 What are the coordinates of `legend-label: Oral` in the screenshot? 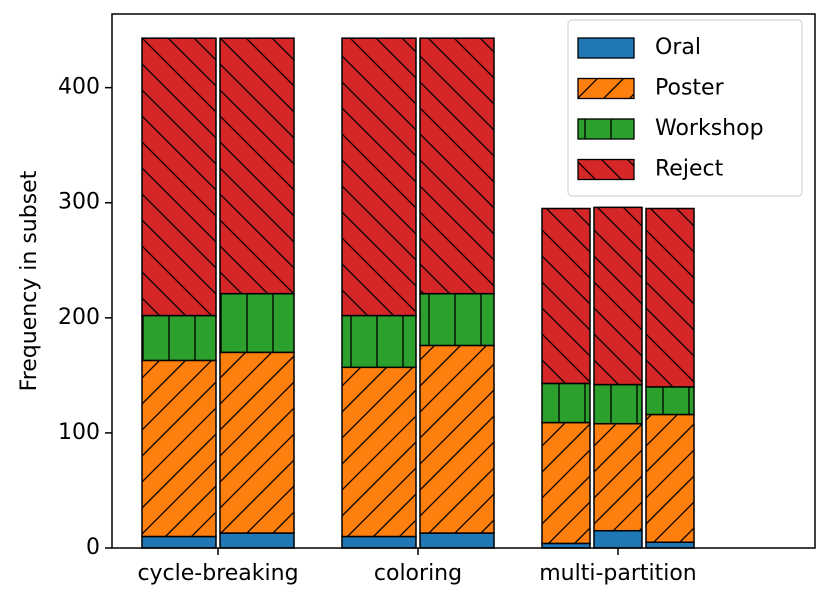 It's located at (678, 47).